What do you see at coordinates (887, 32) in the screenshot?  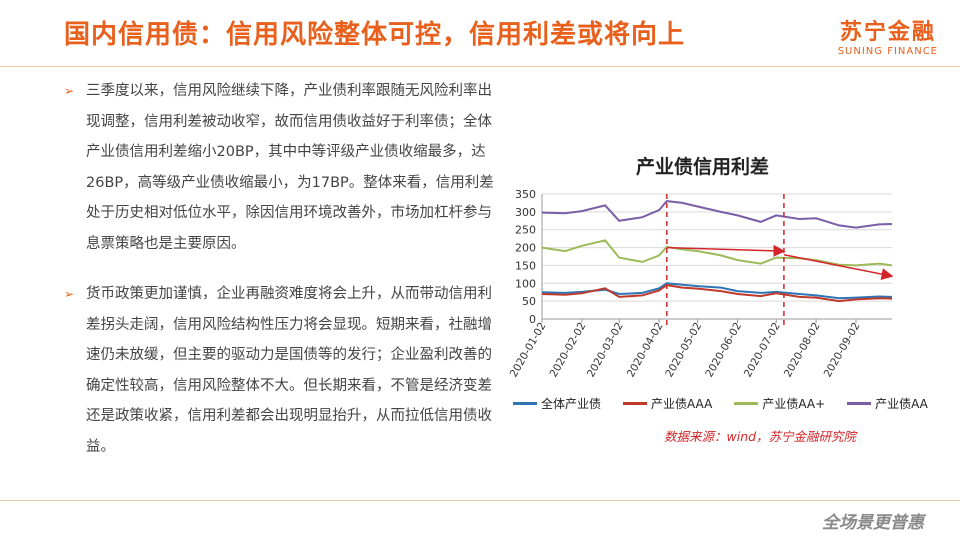 I see `logo-cn: 苏宁金融` at bounding box center [887, 32].